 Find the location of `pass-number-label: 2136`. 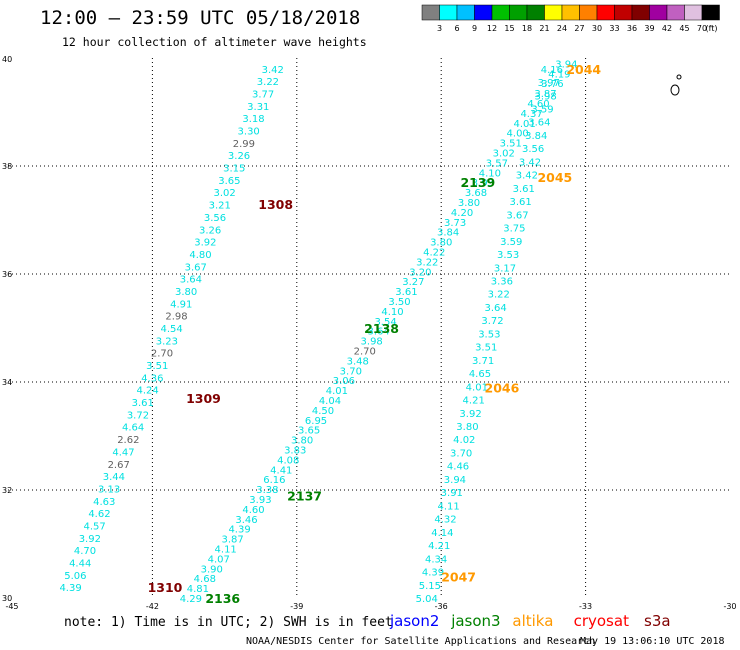

pass-number-label: 2136 is located at coordinates (222, 598).